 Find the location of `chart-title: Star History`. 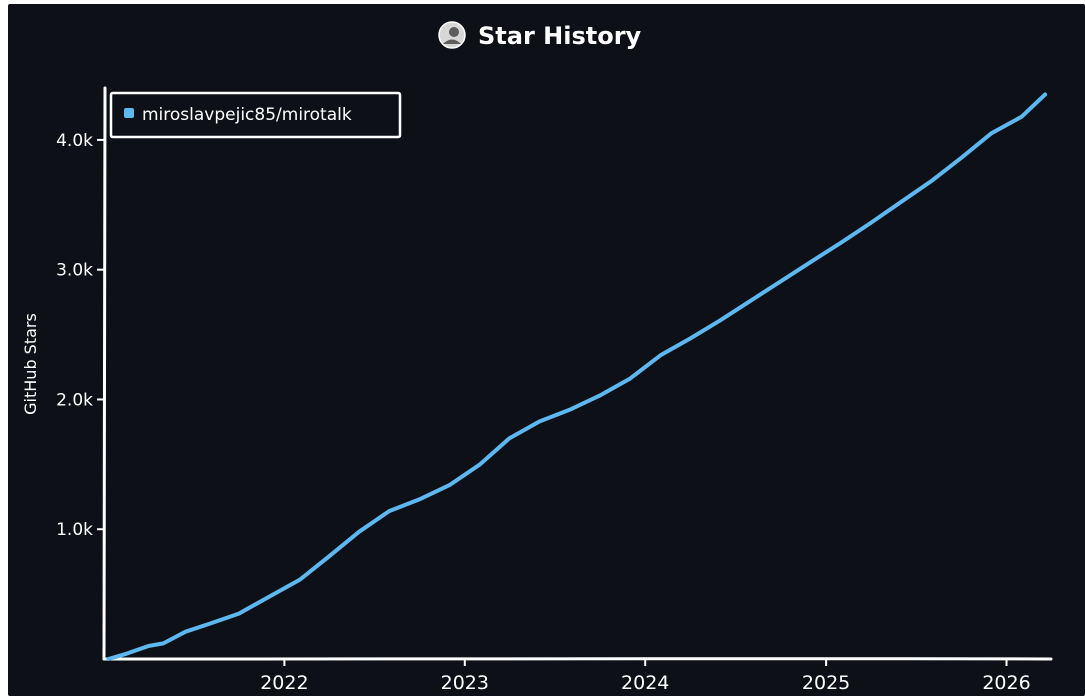

chart-title: Star History is located at coordinates (560, 36).